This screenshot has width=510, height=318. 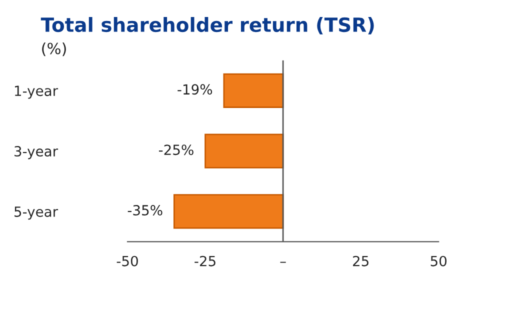 What do you see at coordinates (176, 150) in the screenshot?
I see `data-label: -25%` at bounding box center [176, 150].